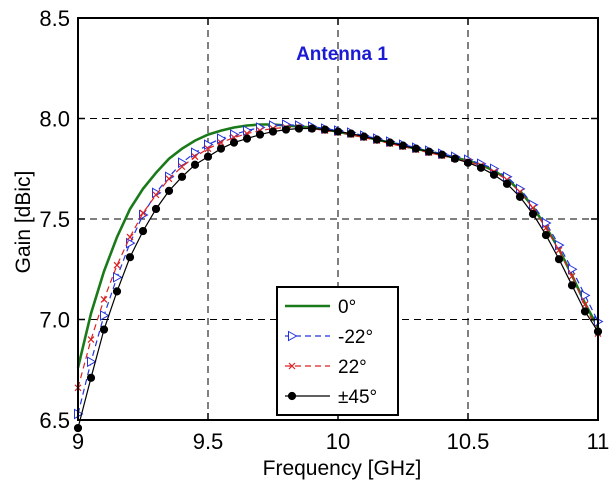 This screenshot has width=610, height=486. Describe the element at coordinates (54, 119) in the screenshot. I see `y-tick-label: 8.0` at that location.